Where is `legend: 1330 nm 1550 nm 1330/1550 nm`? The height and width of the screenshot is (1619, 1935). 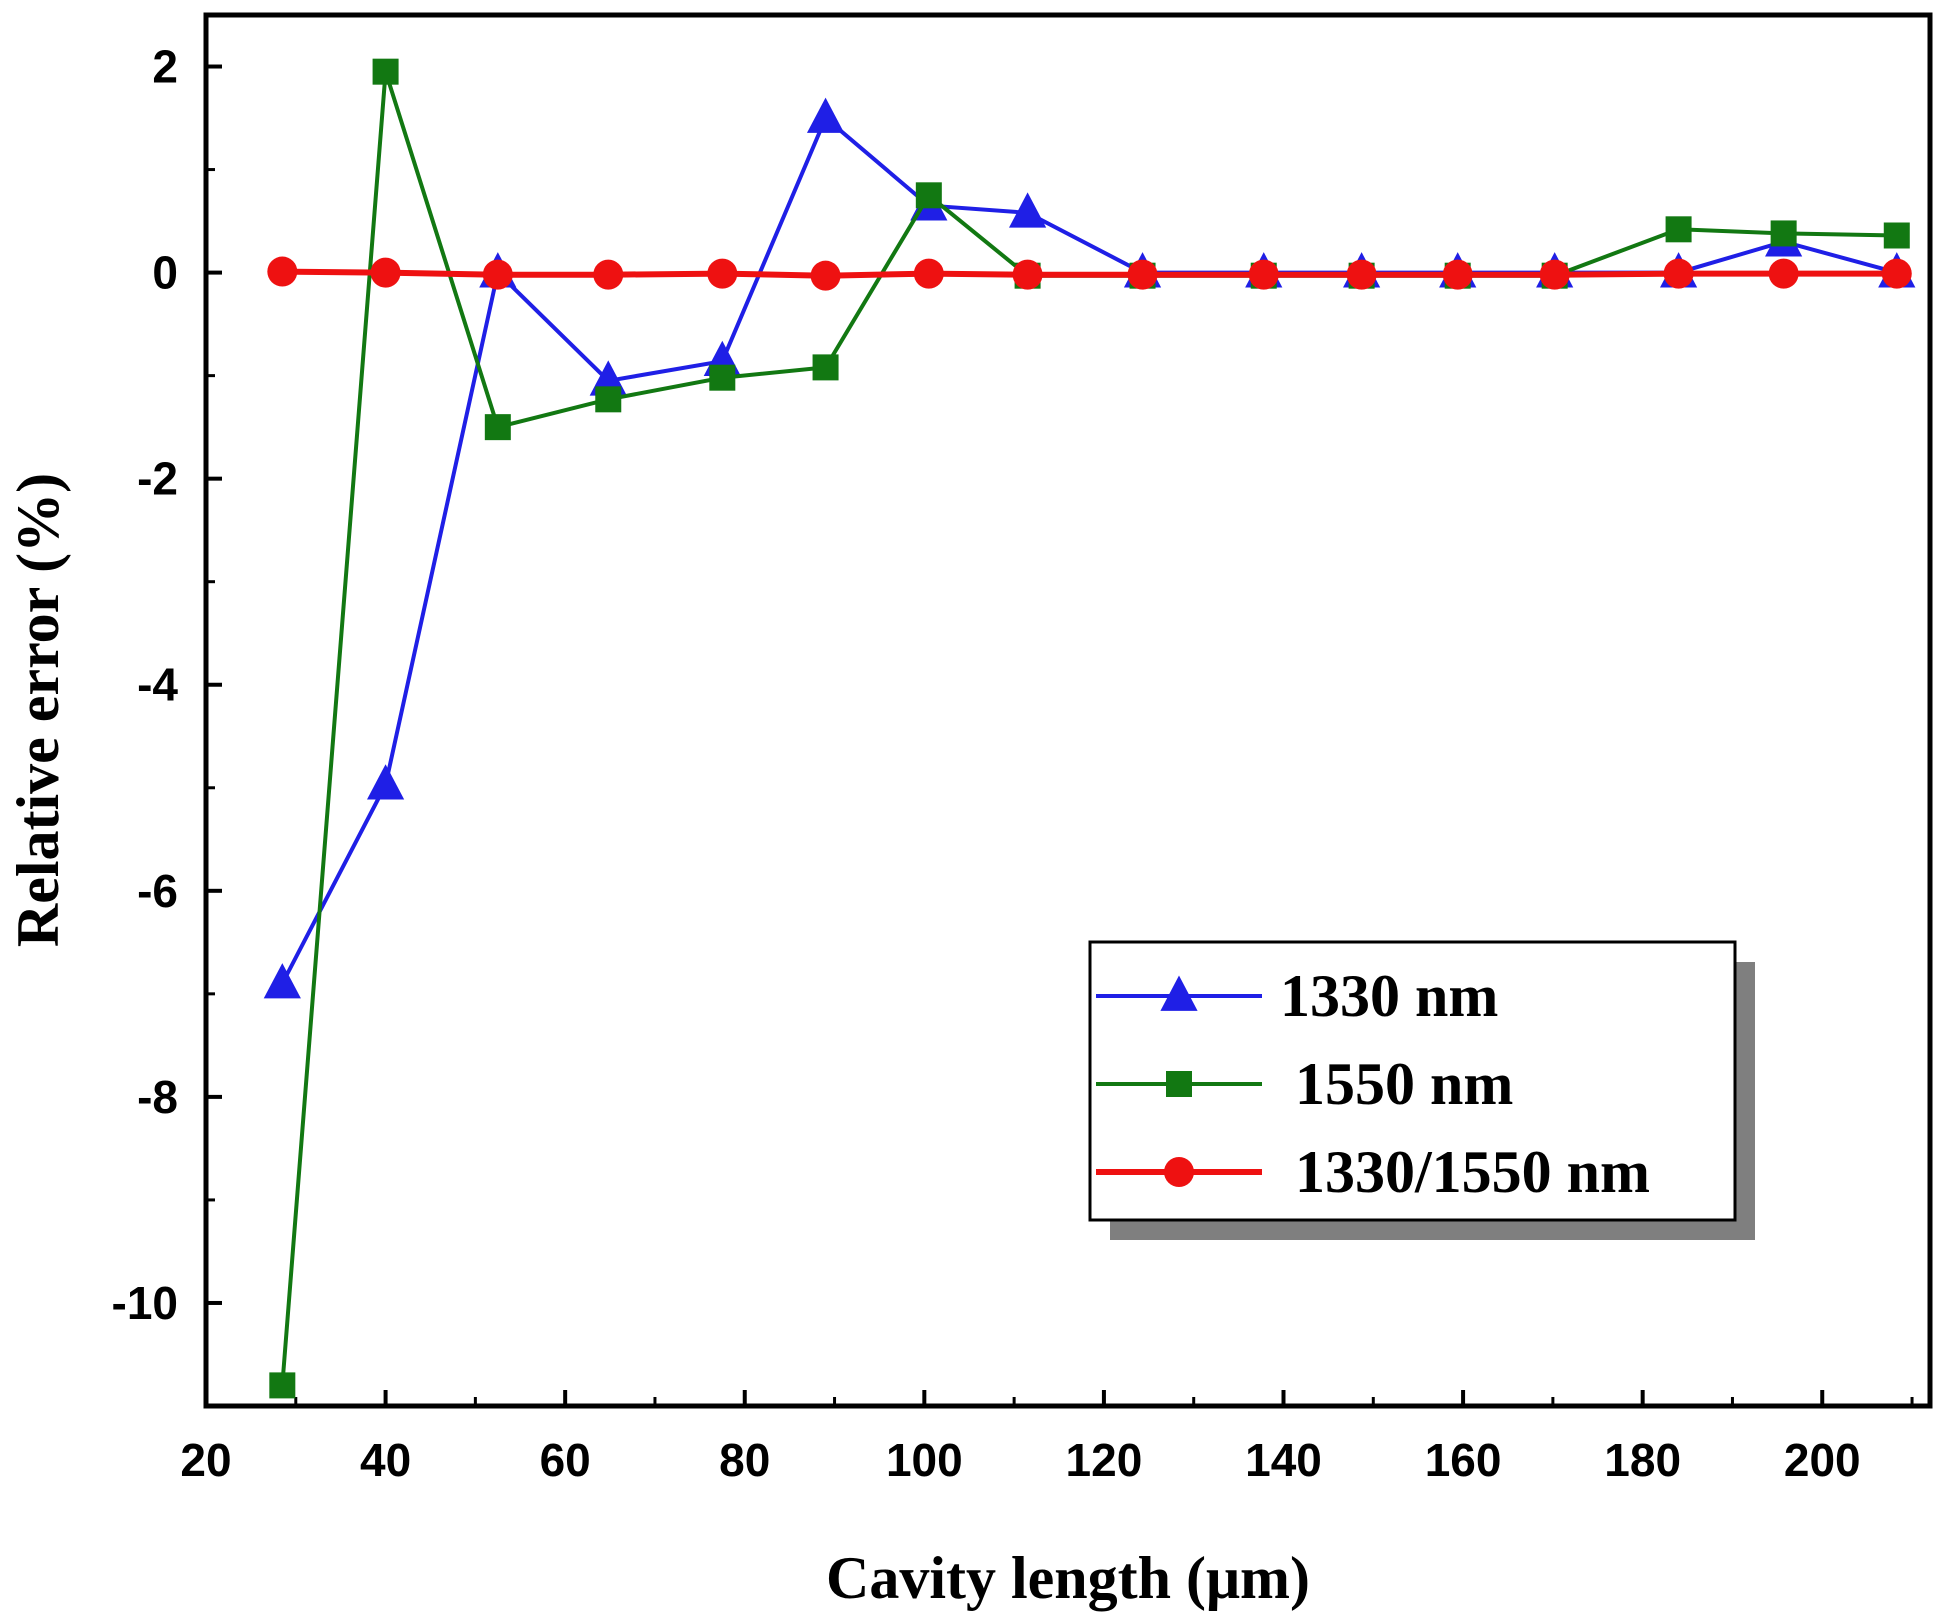 legend: 1330 nm 1550 nm 1330/1550 nm is located at coordinates (1421, 1090).